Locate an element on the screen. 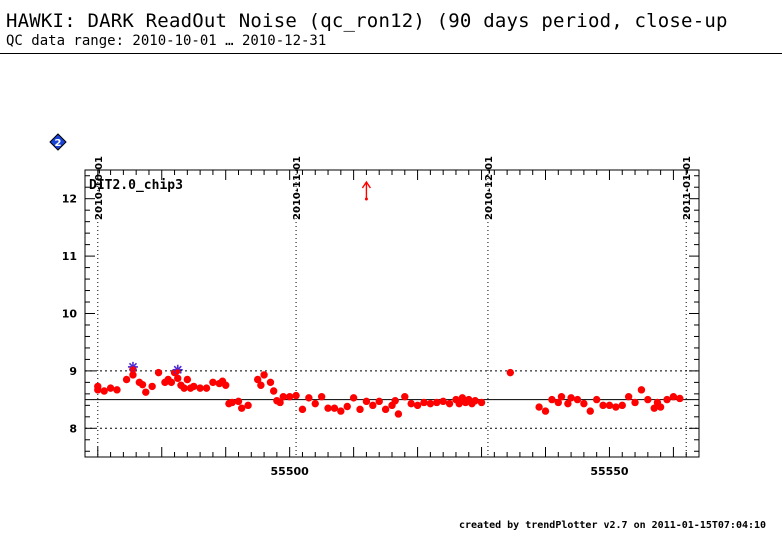 Image resolution: width=782 pixels, height=542 pixels. y-tick-label: 11 is located at coordinates (69, 256).